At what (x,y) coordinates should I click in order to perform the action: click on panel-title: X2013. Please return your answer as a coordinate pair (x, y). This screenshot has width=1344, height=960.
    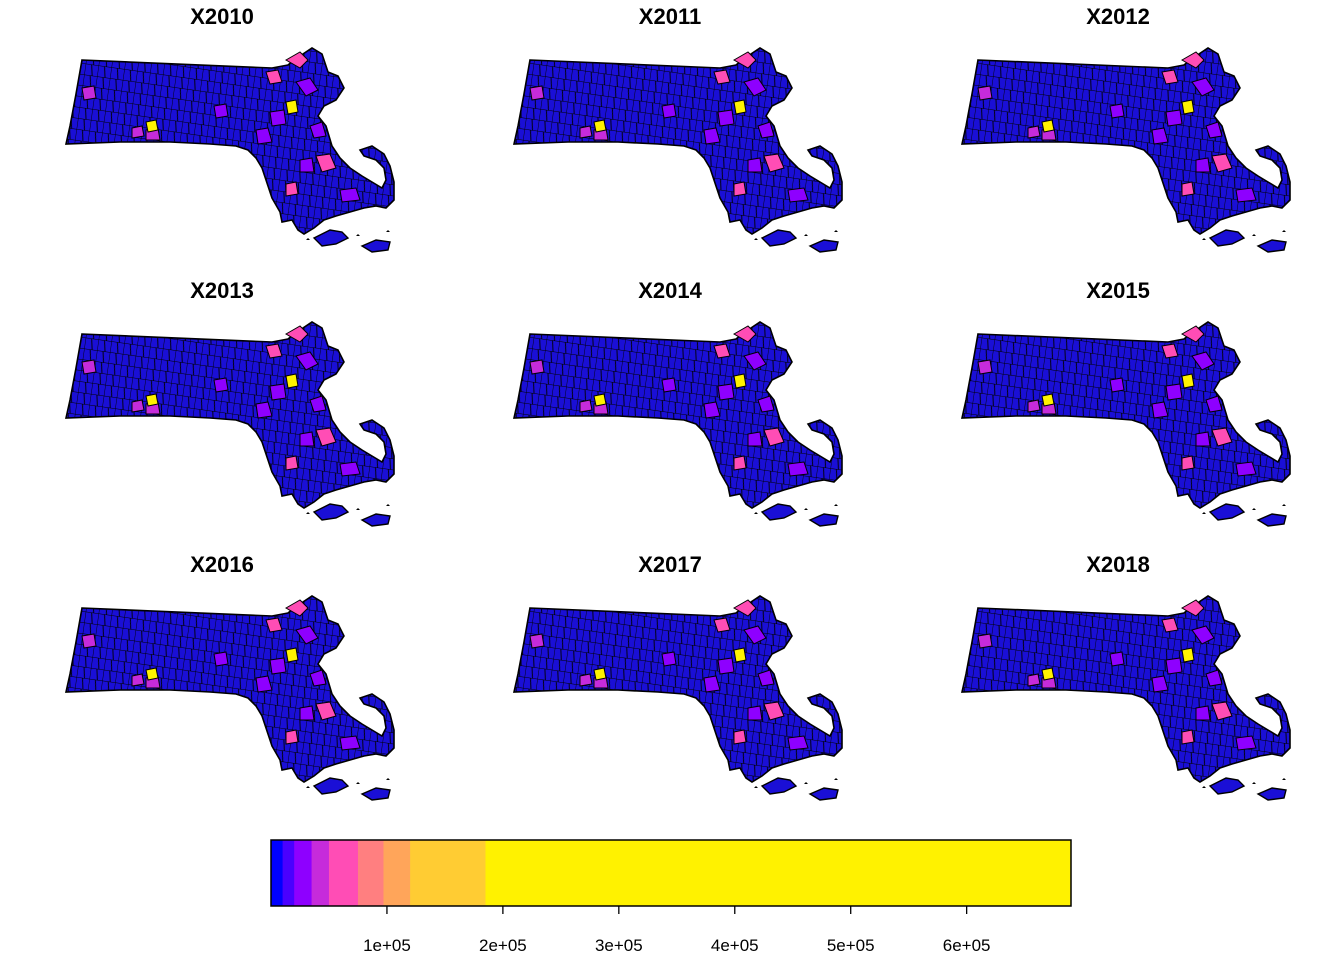
    Looking at the image, I should click on (222, 290).